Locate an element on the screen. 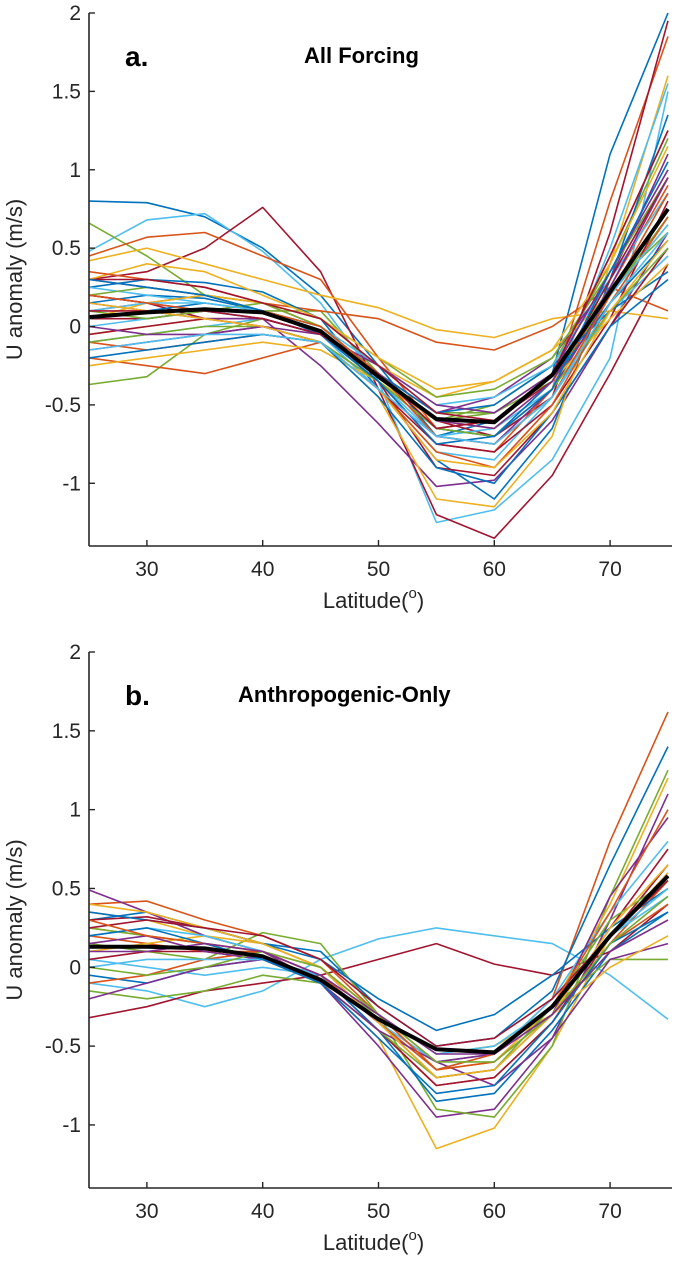  panel-letter: b. is located at coordinates (137, 695).